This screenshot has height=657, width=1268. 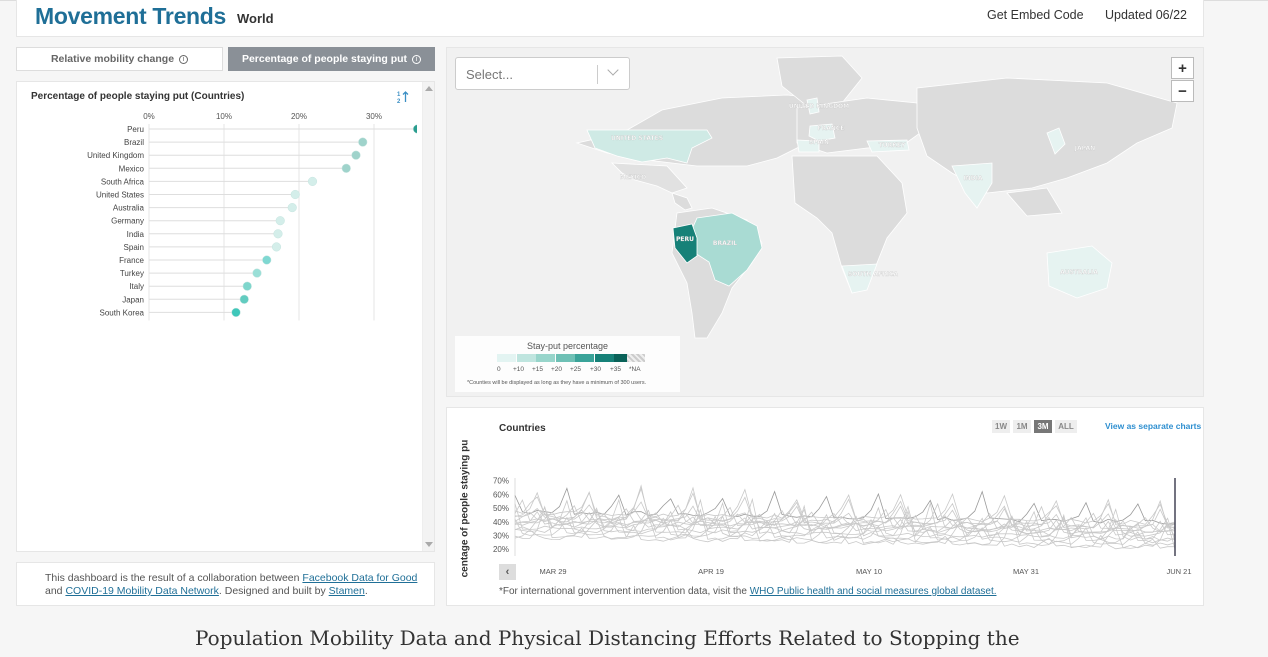 I want to click on scrollbar, so click(x=428, y=316).